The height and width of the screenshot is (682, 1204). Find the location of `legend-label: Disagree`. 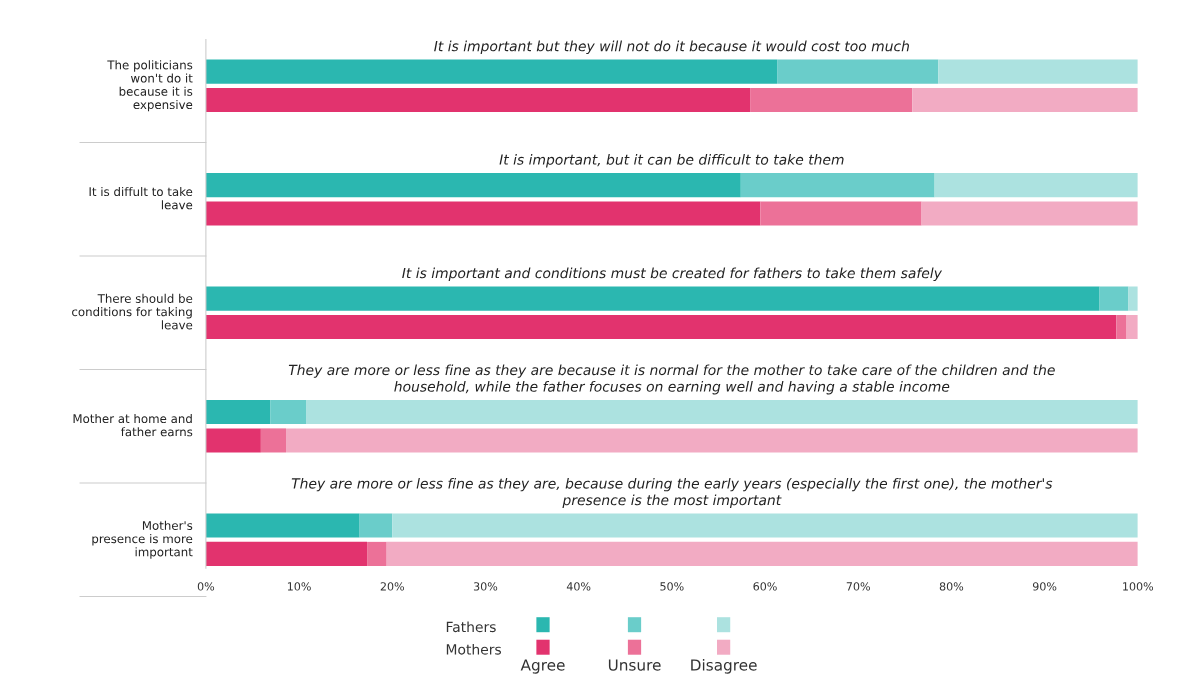

legend-label: Disagree is located at coordinates (724, 666).